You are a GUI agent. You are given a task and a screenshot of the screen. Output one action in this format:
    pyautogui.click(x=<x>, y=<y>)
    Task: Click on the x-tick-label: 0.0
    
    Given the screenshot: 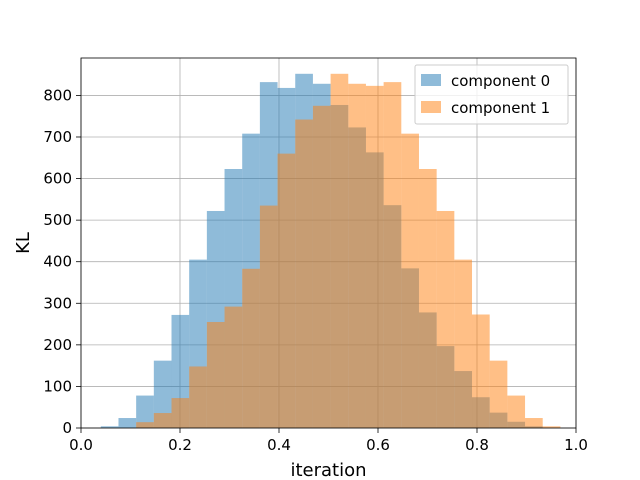 What is the action you would take?
    pyautogui.click(x=81, y=445)
    